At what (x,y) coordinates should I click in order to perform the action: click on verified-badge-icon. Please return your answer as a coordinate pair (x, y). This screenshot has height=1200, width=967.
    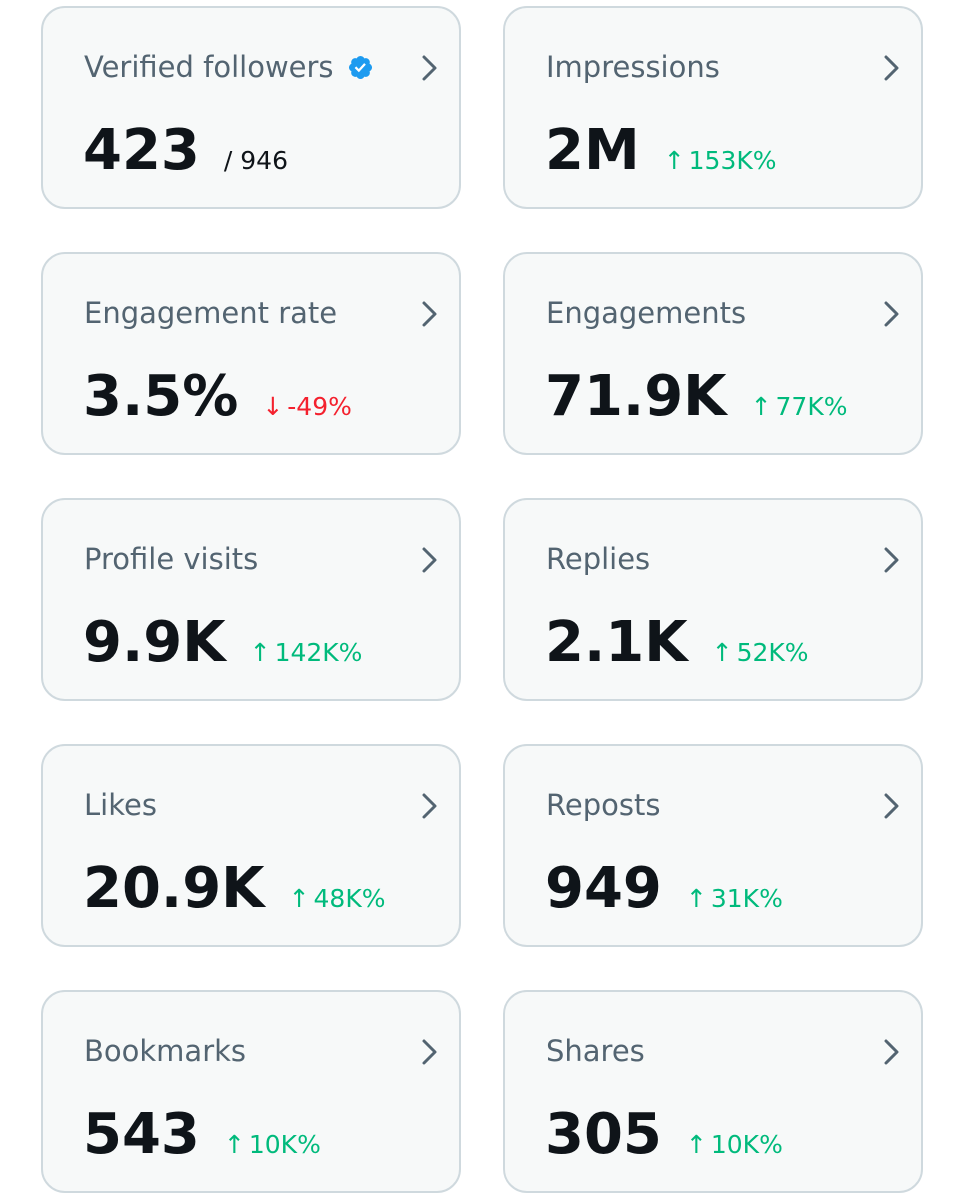
    Looking at the image, I should click on (360, 67).